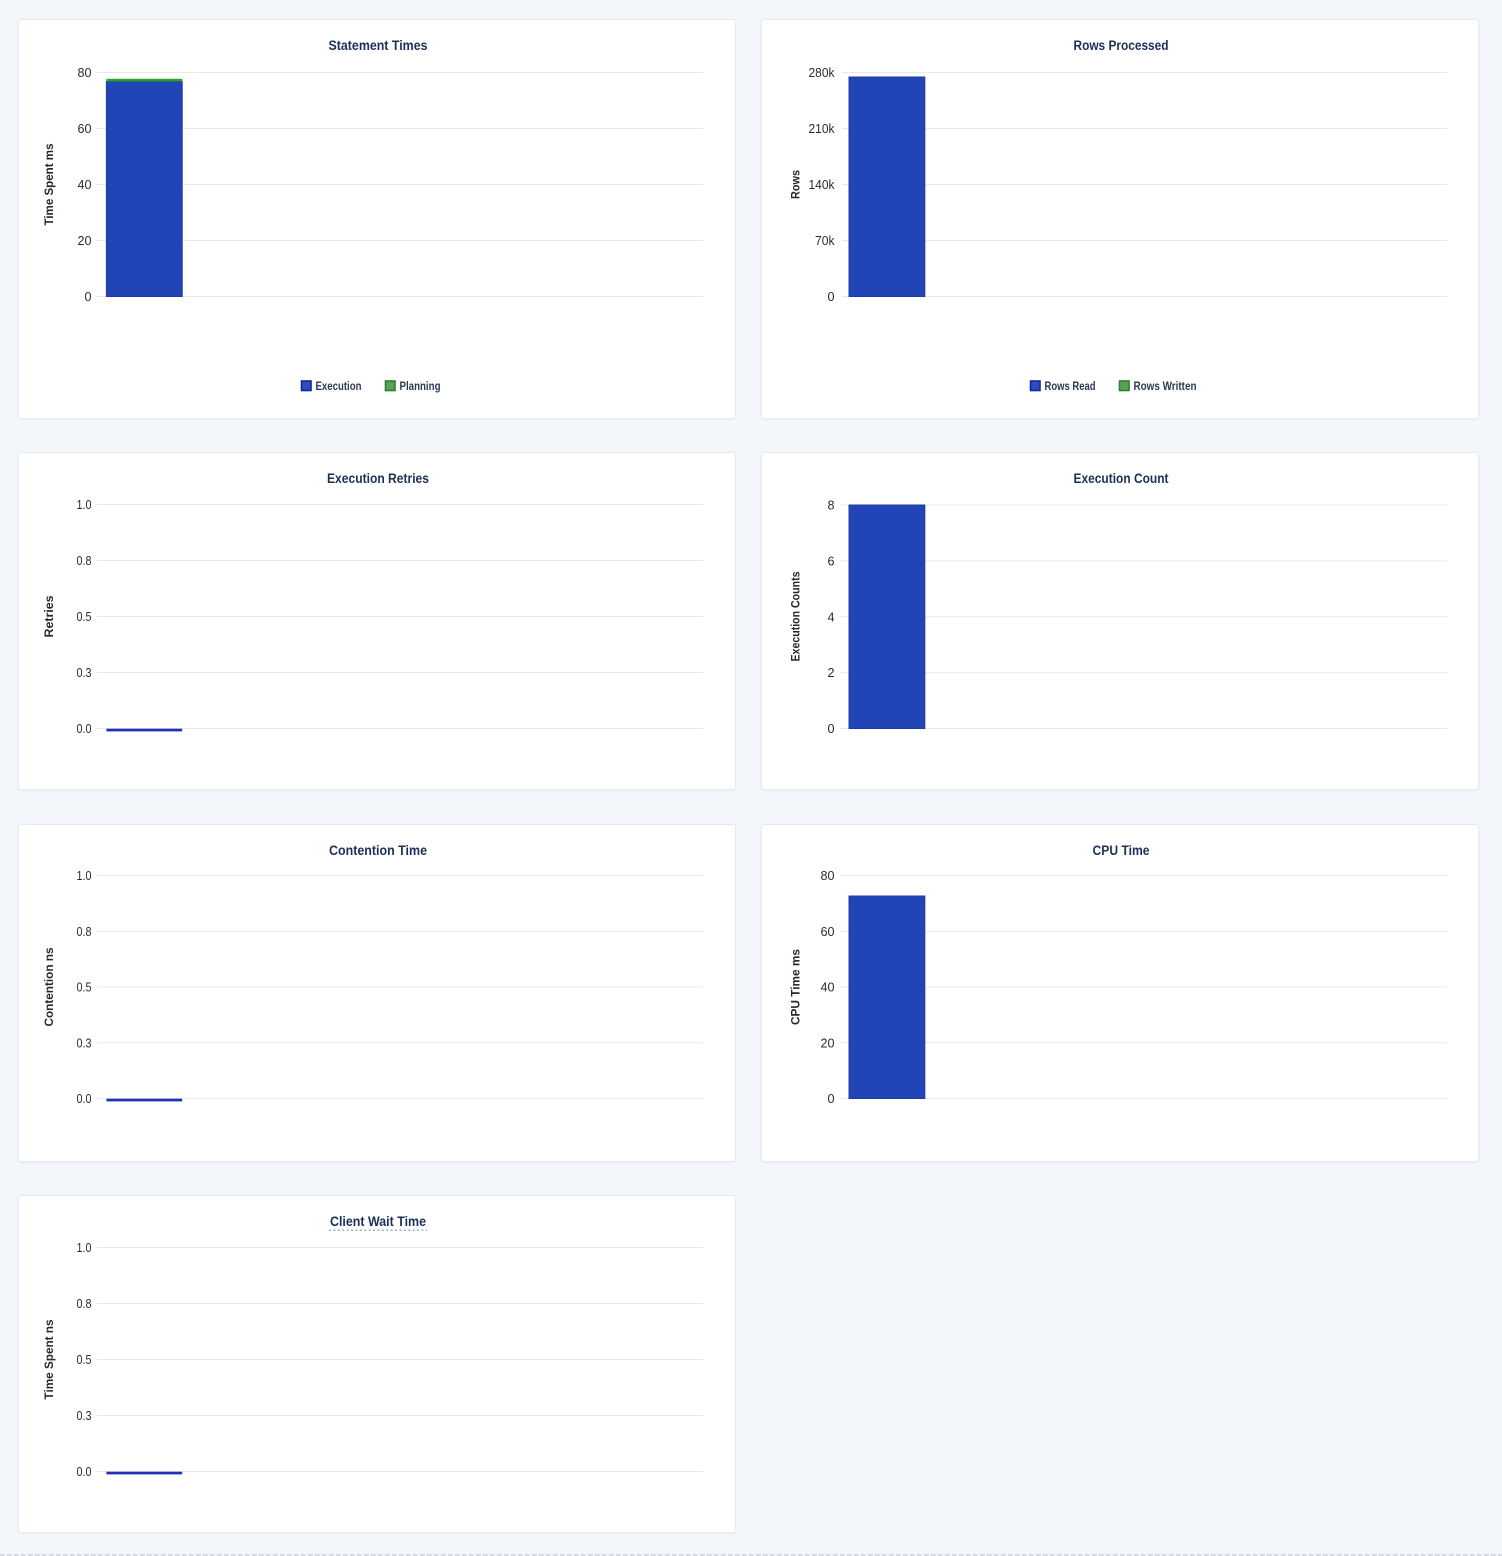  I want to click on svg-text: CPU Time, so click(1120, 850).